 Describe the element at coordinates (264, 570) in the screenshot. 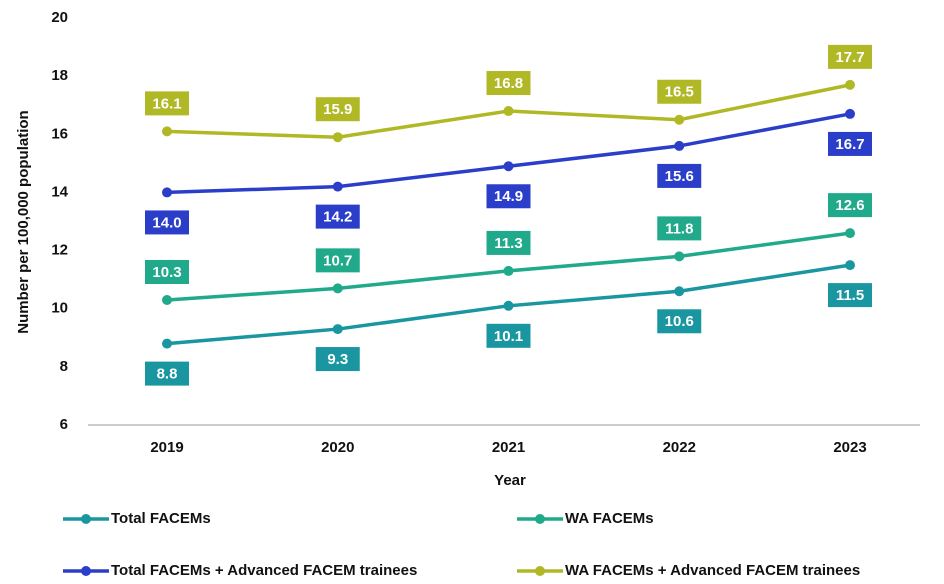

I see `legend-label: Total FACEMs + Advanced FACEM trainees` at that location.